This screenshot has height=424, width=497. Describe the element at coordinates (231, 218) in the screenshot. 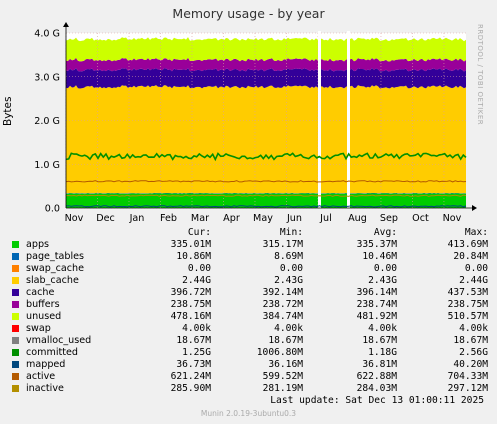

I see `x-tick-label: Apr` at that location.